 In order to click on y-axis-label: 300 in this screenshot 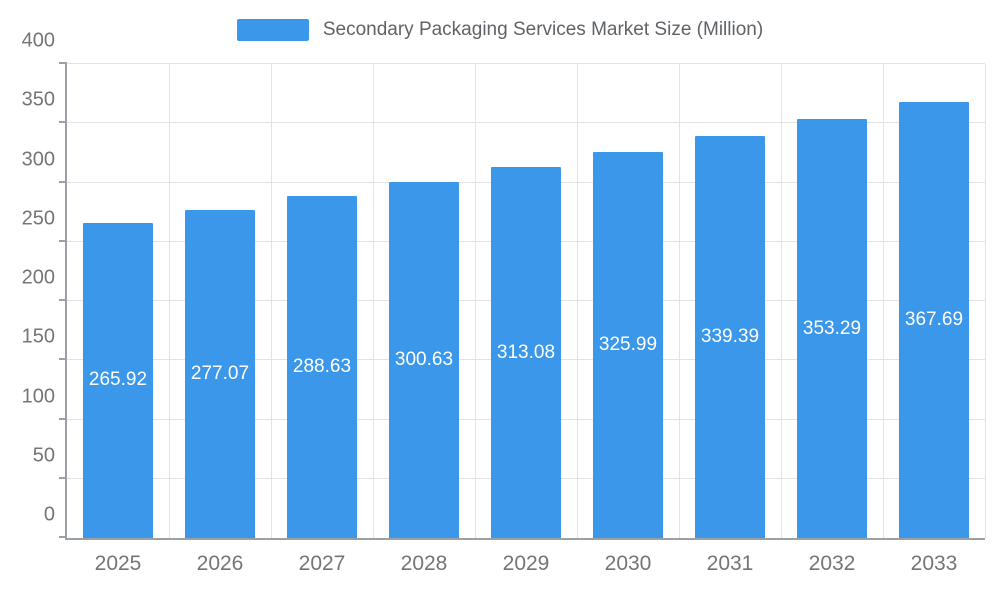, I will do `click(38, 159)`.